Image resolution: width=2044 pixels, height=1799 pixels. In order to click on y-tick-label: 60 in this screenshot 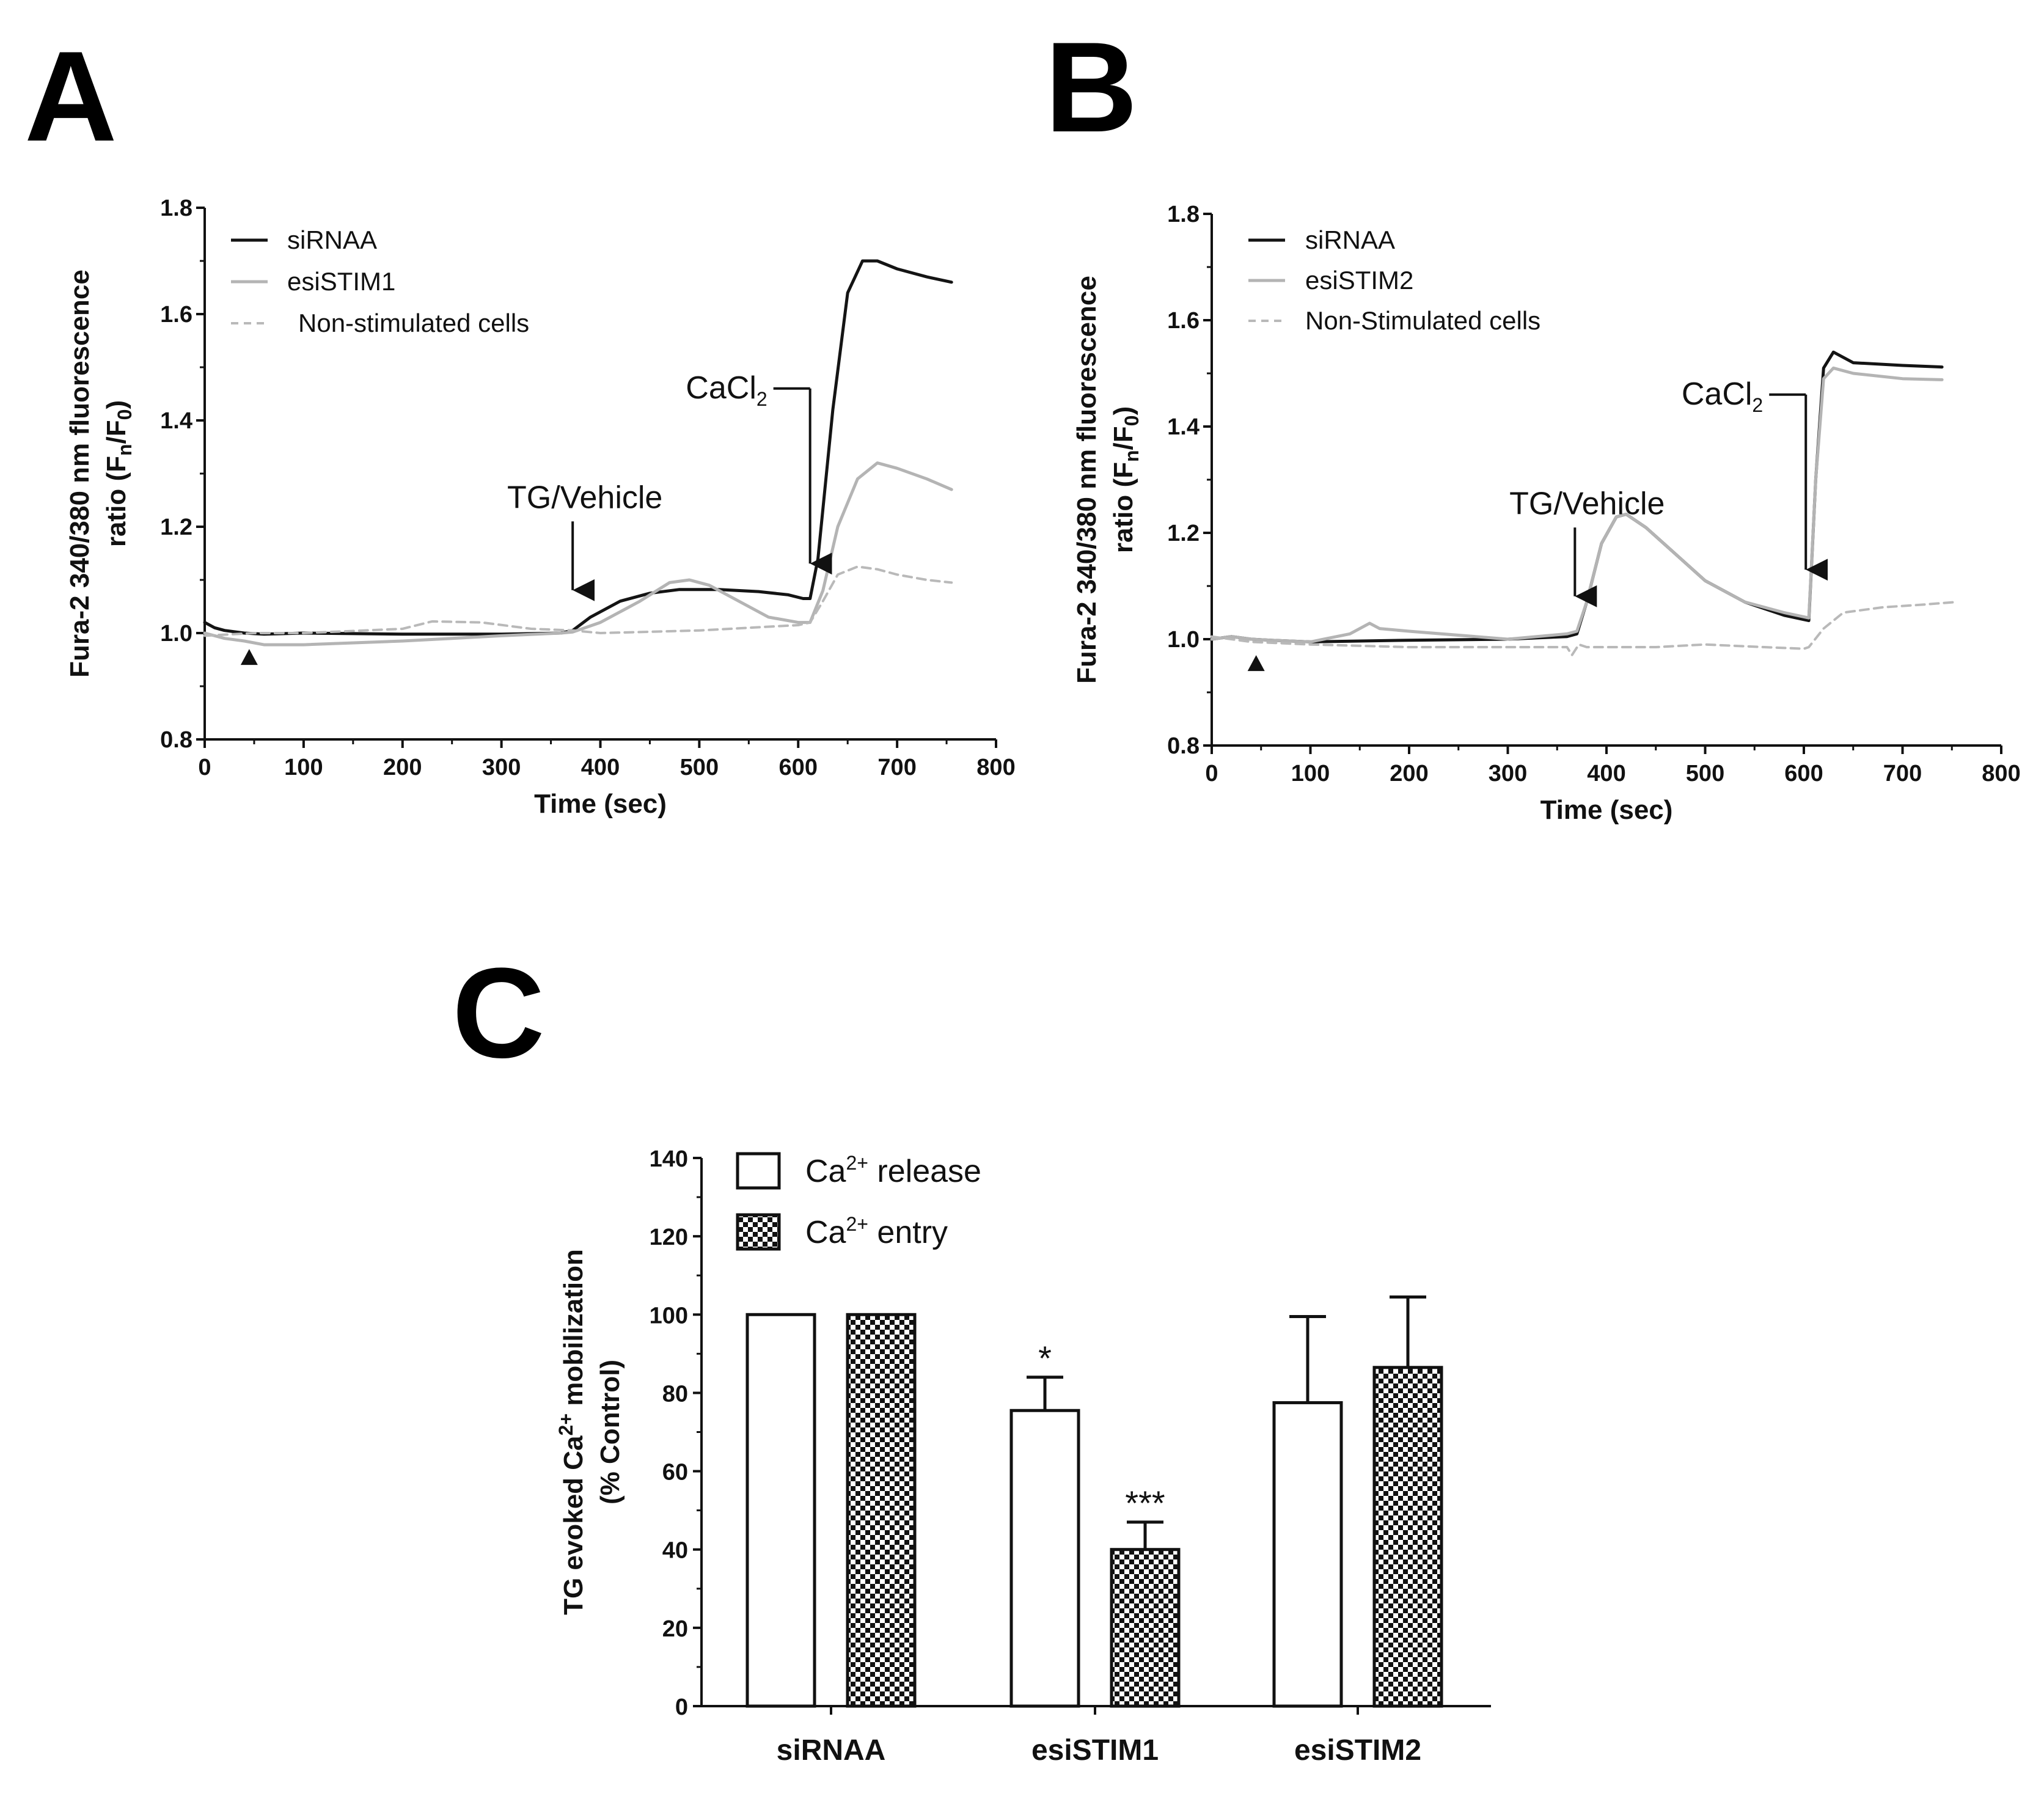, I will do `click(675, 1473)`.